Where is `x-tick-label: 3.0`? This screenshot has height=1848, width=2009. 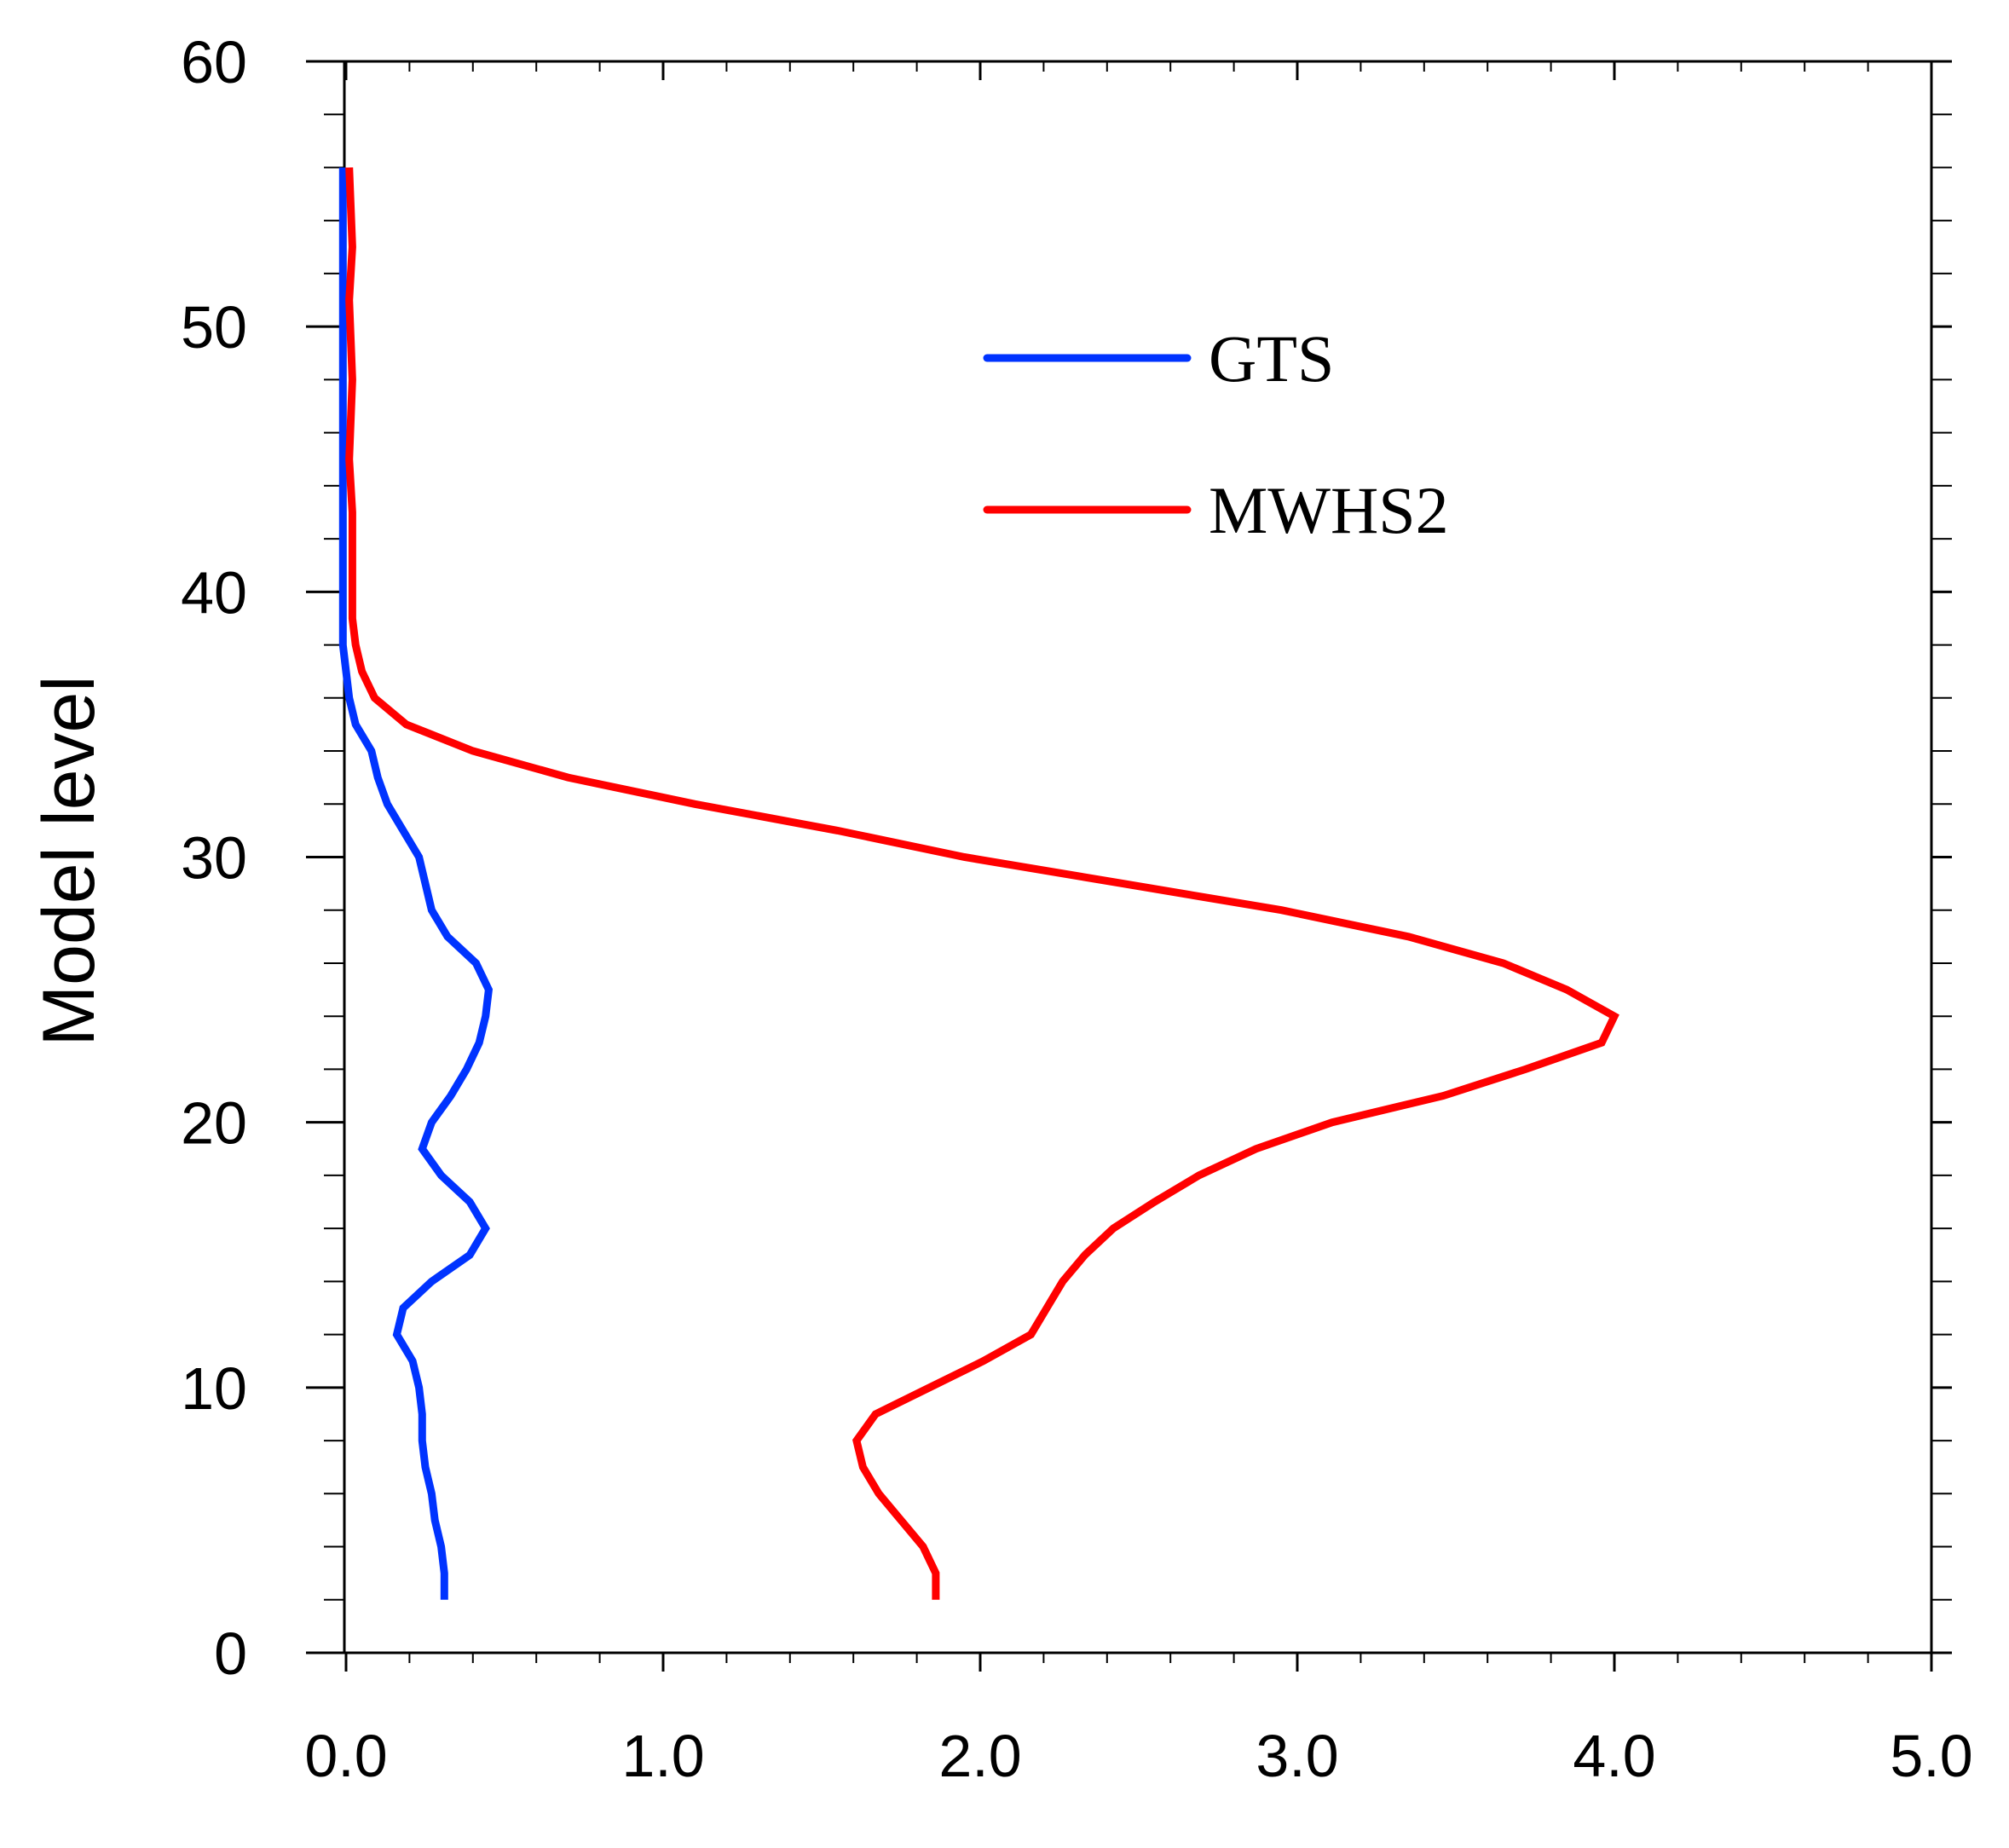
x-tick-label: 3.0 is located at coordinates (1297, 1756).